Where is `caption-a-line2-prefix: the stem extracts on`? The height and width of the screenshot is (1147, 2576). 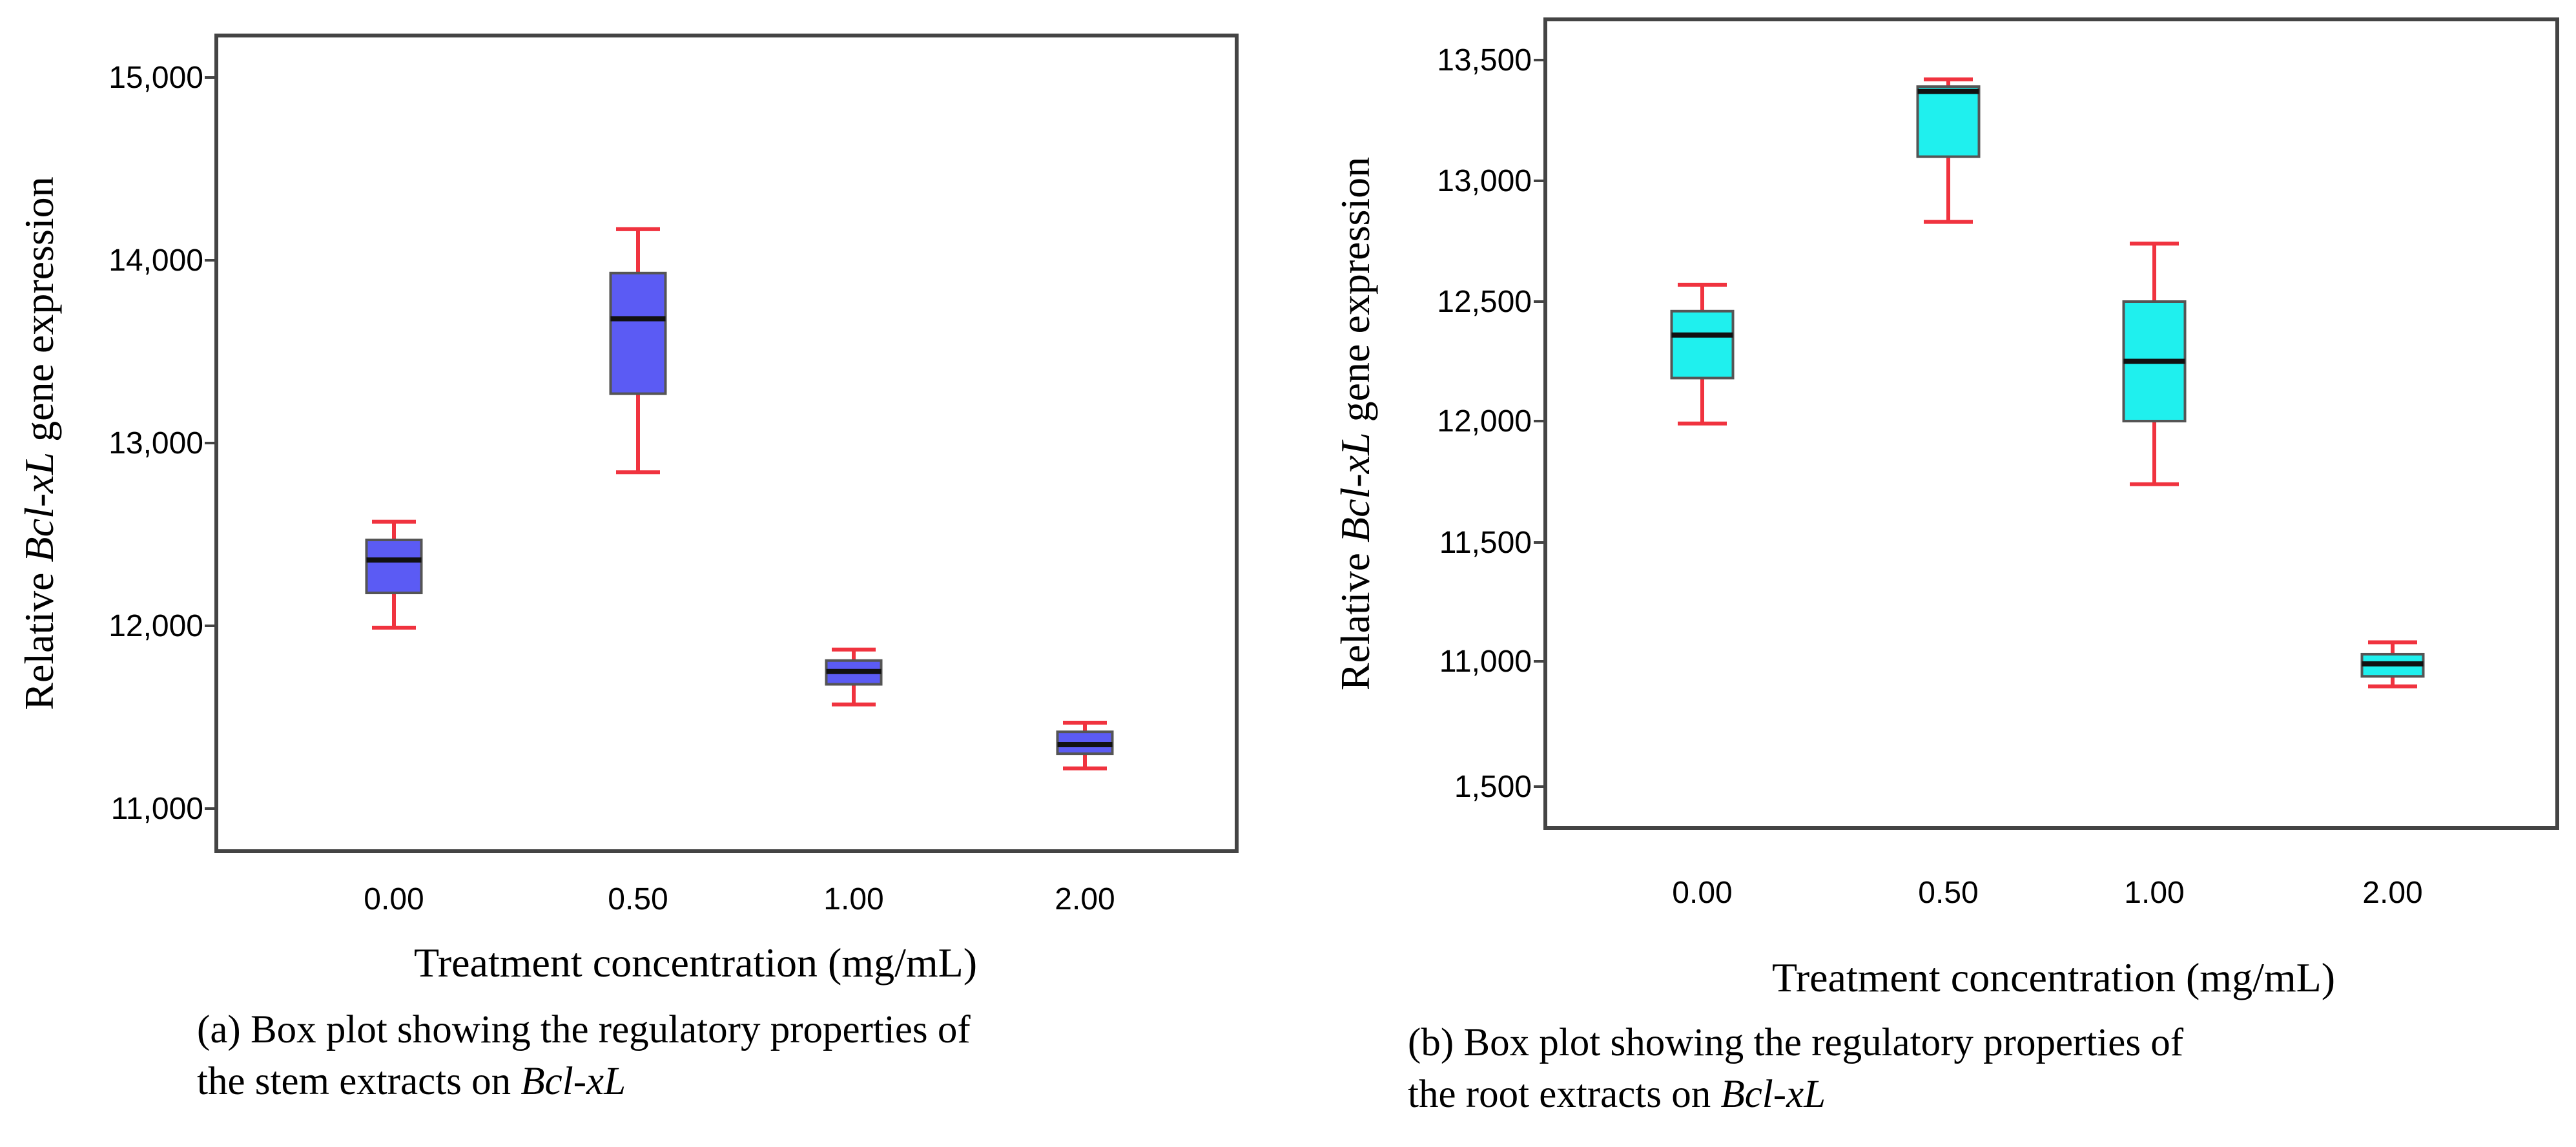 caption-a-line2-prefix: the stem extracts on is located at coordinates (359, 1081).